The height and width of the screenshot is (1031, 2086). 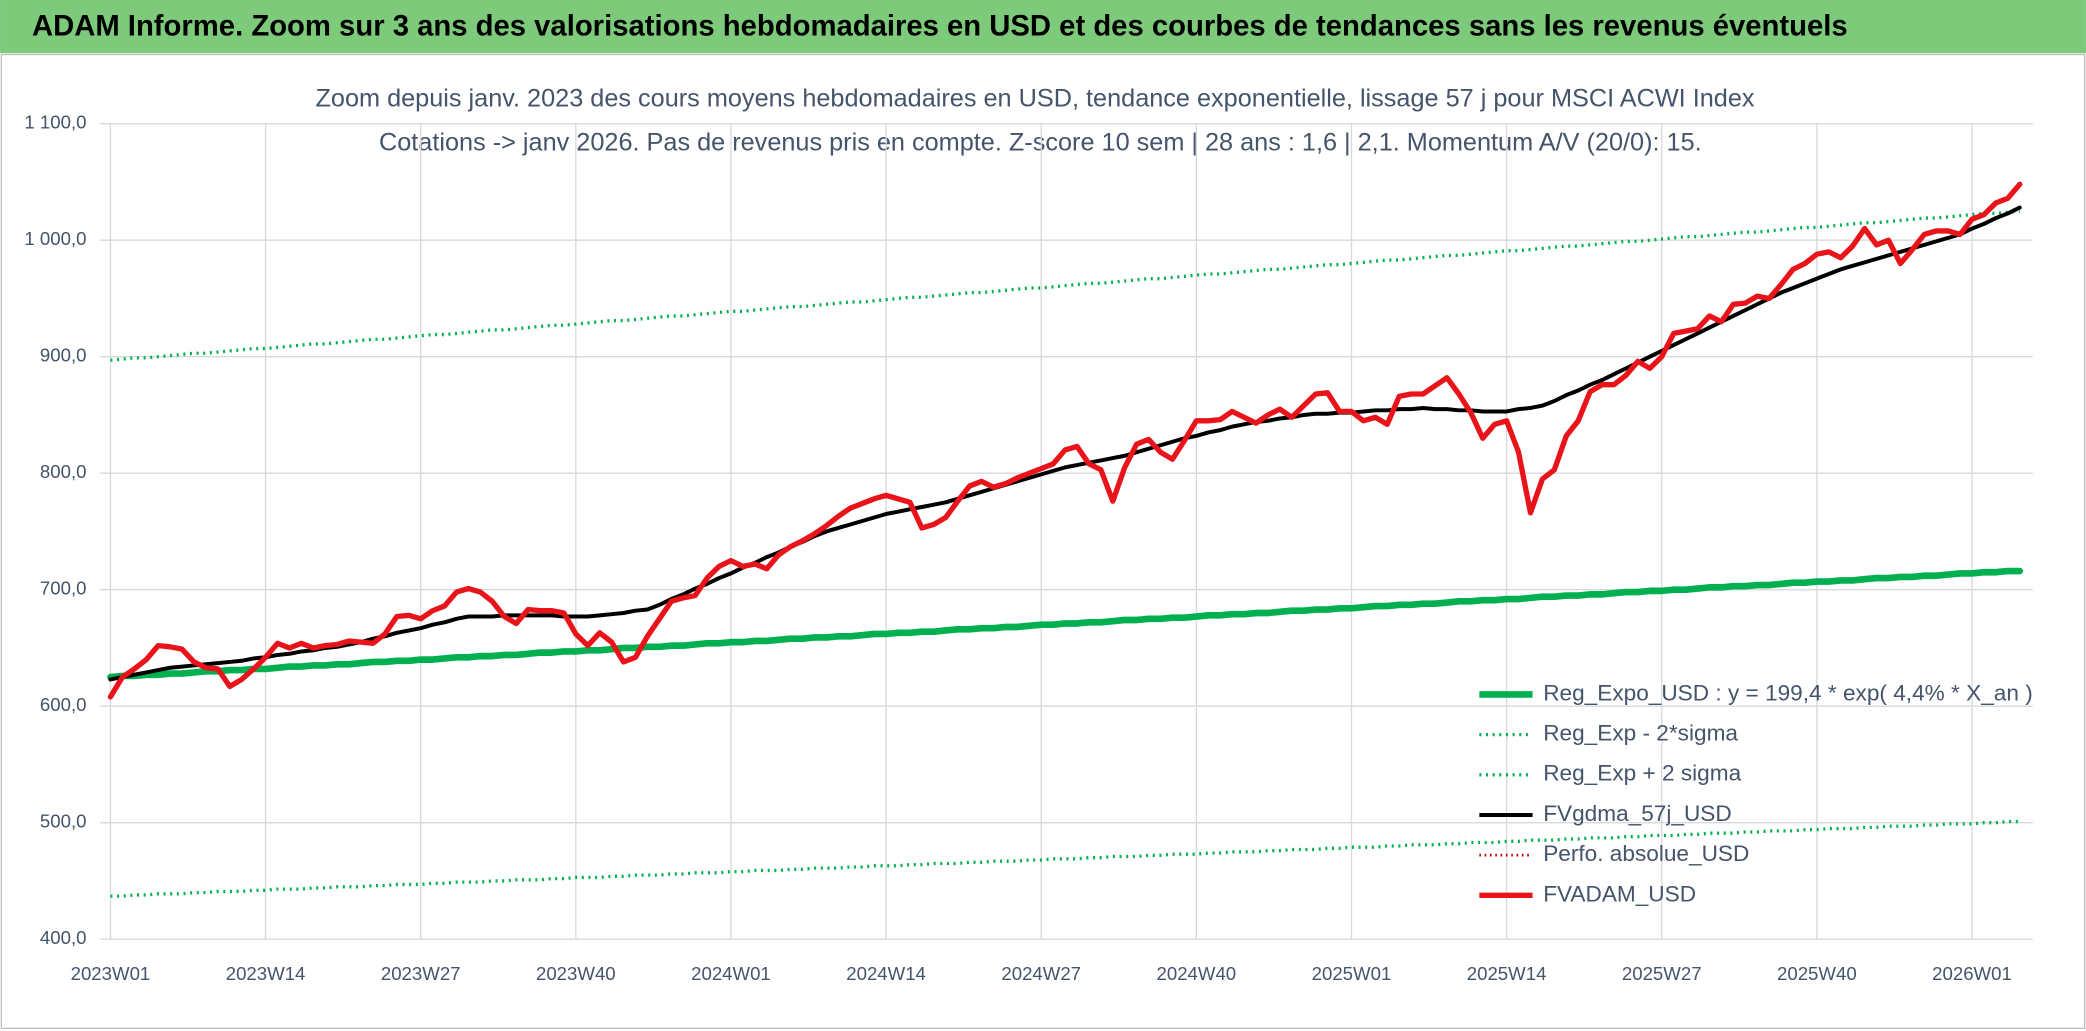 I want to click on x-tick-label: 2024W27, so click(x=1041, y=973).